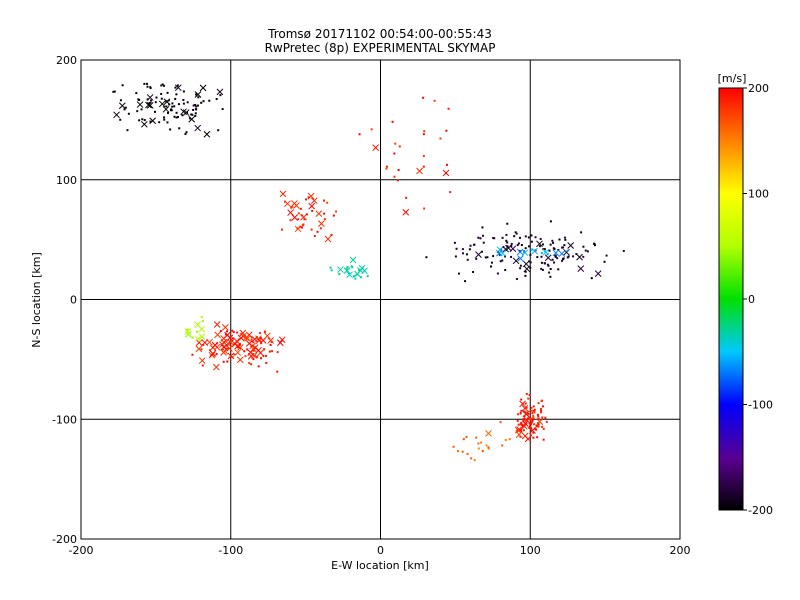  Describe the element at coordinates (64, 419) in the screenshot. I see `y-tick-label: -100` at that location.